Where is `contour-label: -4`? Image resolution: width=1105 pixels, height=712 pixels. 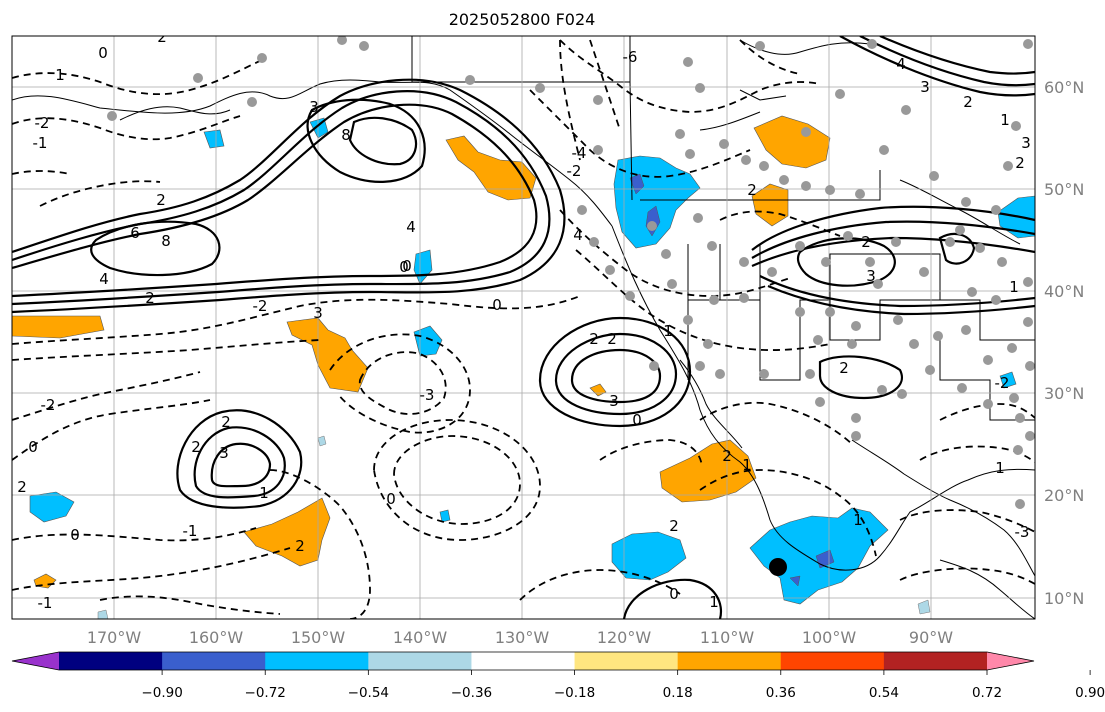
contour-label: -4 is located at coordinates (579, 153).